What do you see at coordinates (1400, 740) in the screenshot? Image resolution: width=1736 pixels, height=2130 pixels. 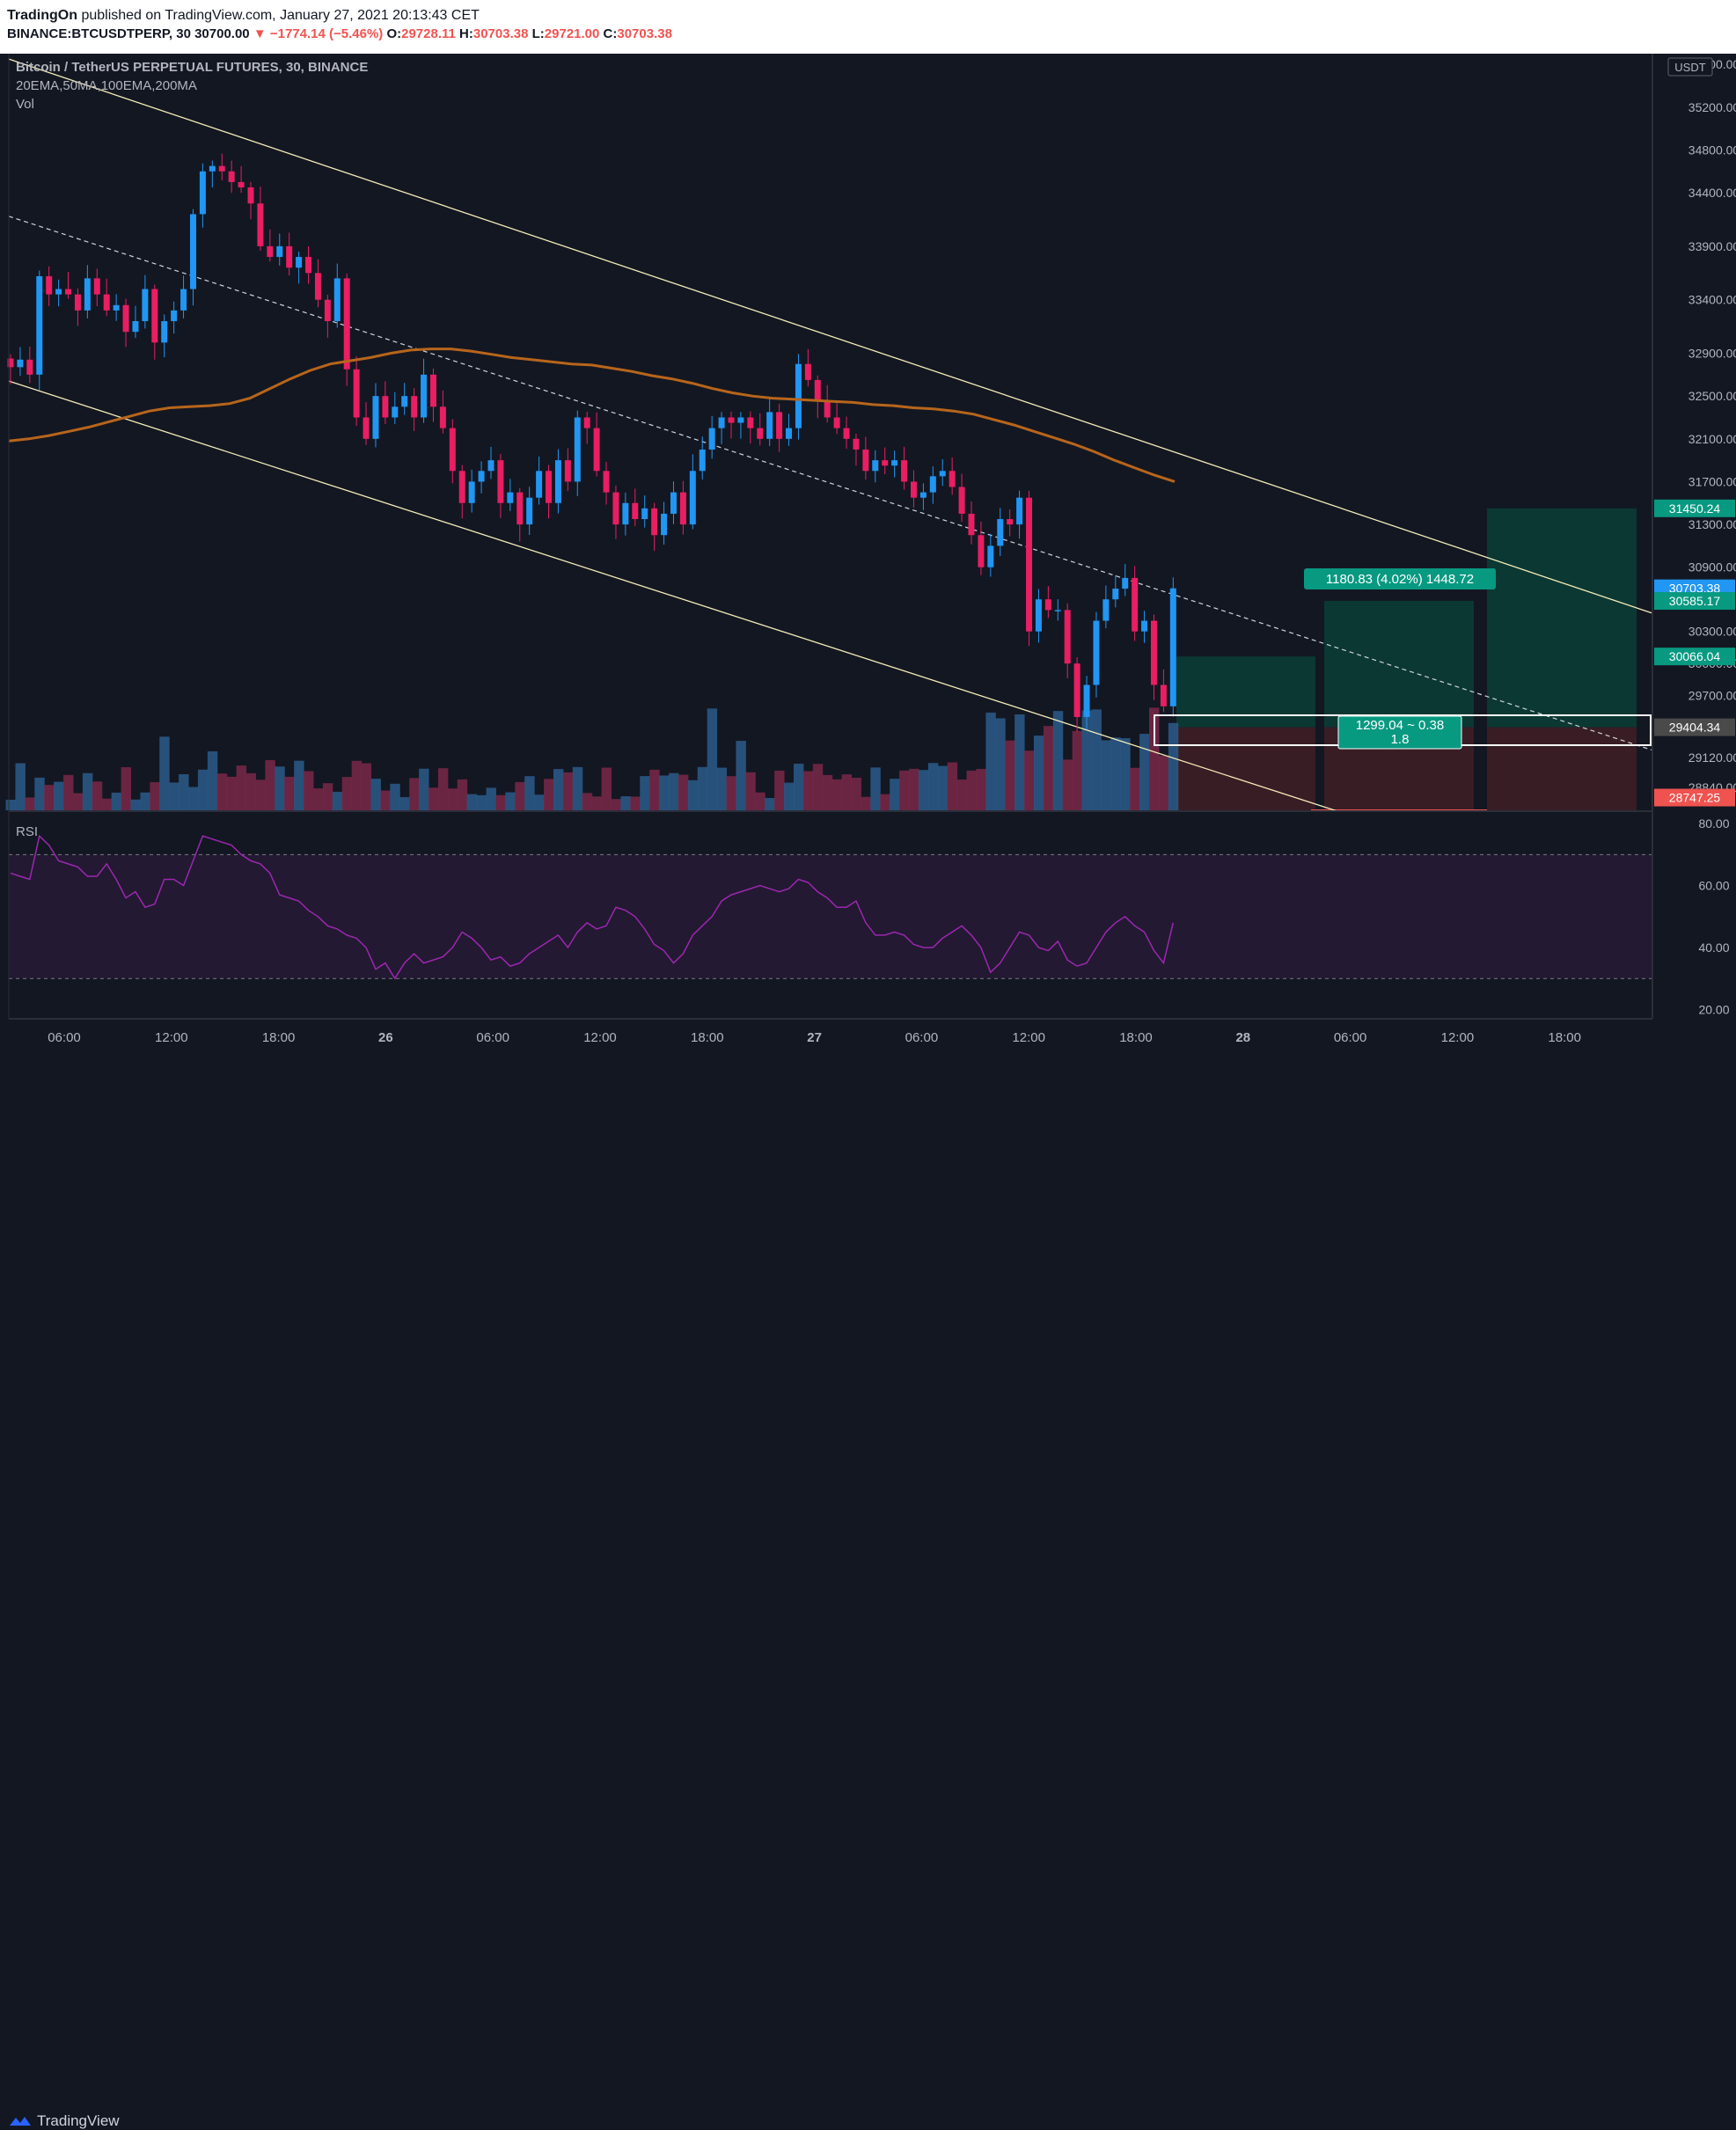 I see `risk-label-2: 1.8` at bounding box center [1400, 740].